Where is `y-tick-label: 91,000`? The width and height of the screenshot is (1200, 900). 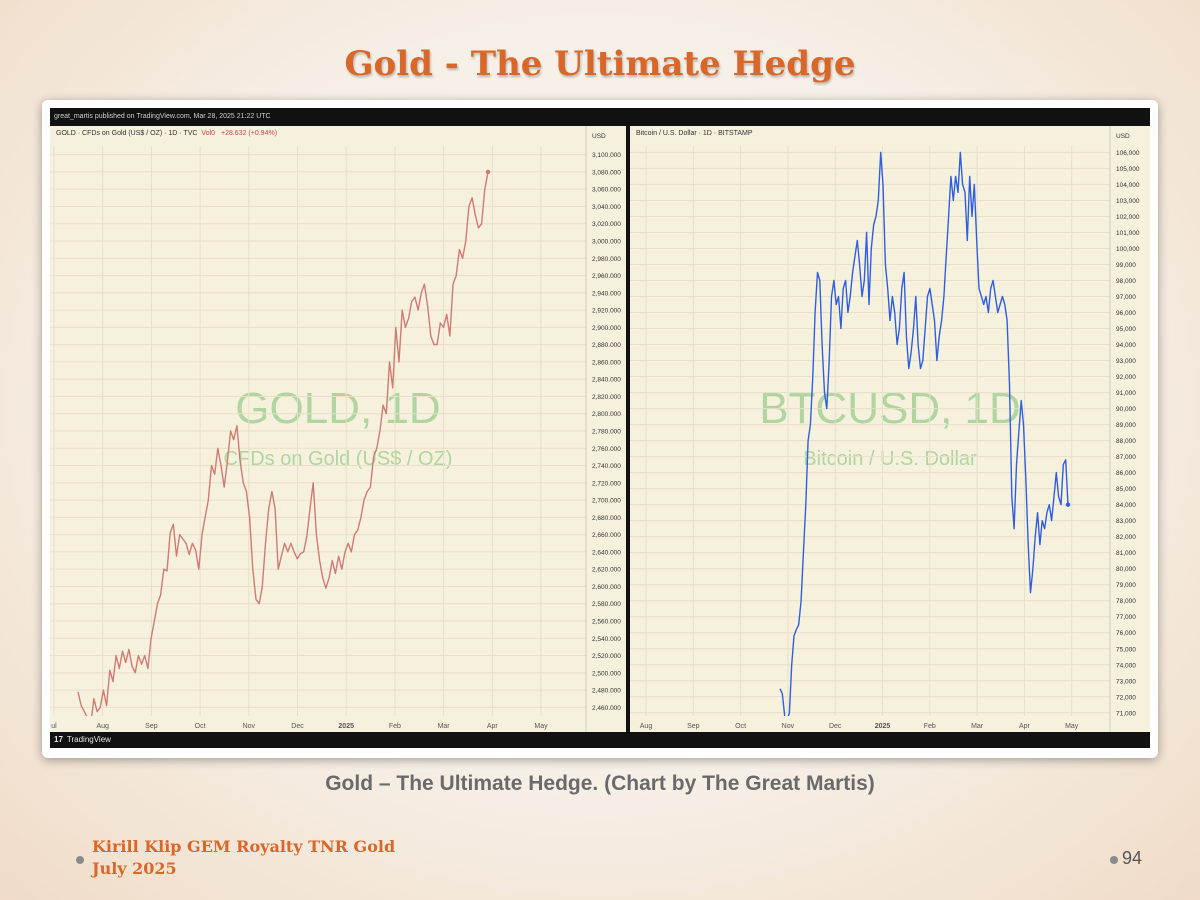
y-tick-label: 91,000 is located at coordinates (1126, 393).